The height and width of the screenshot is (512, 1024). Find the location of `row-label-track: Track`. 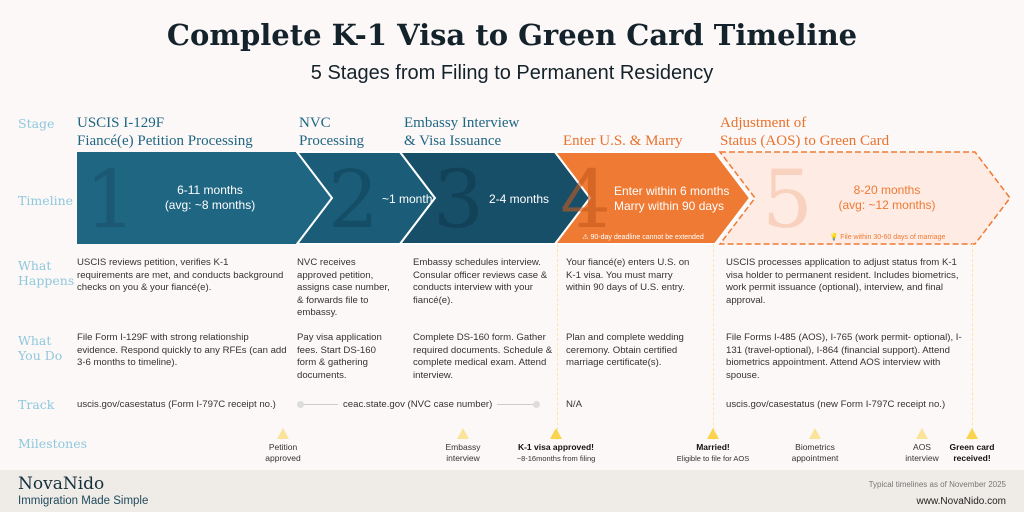

row-label-track: Track is located at coordinates (36, 404).